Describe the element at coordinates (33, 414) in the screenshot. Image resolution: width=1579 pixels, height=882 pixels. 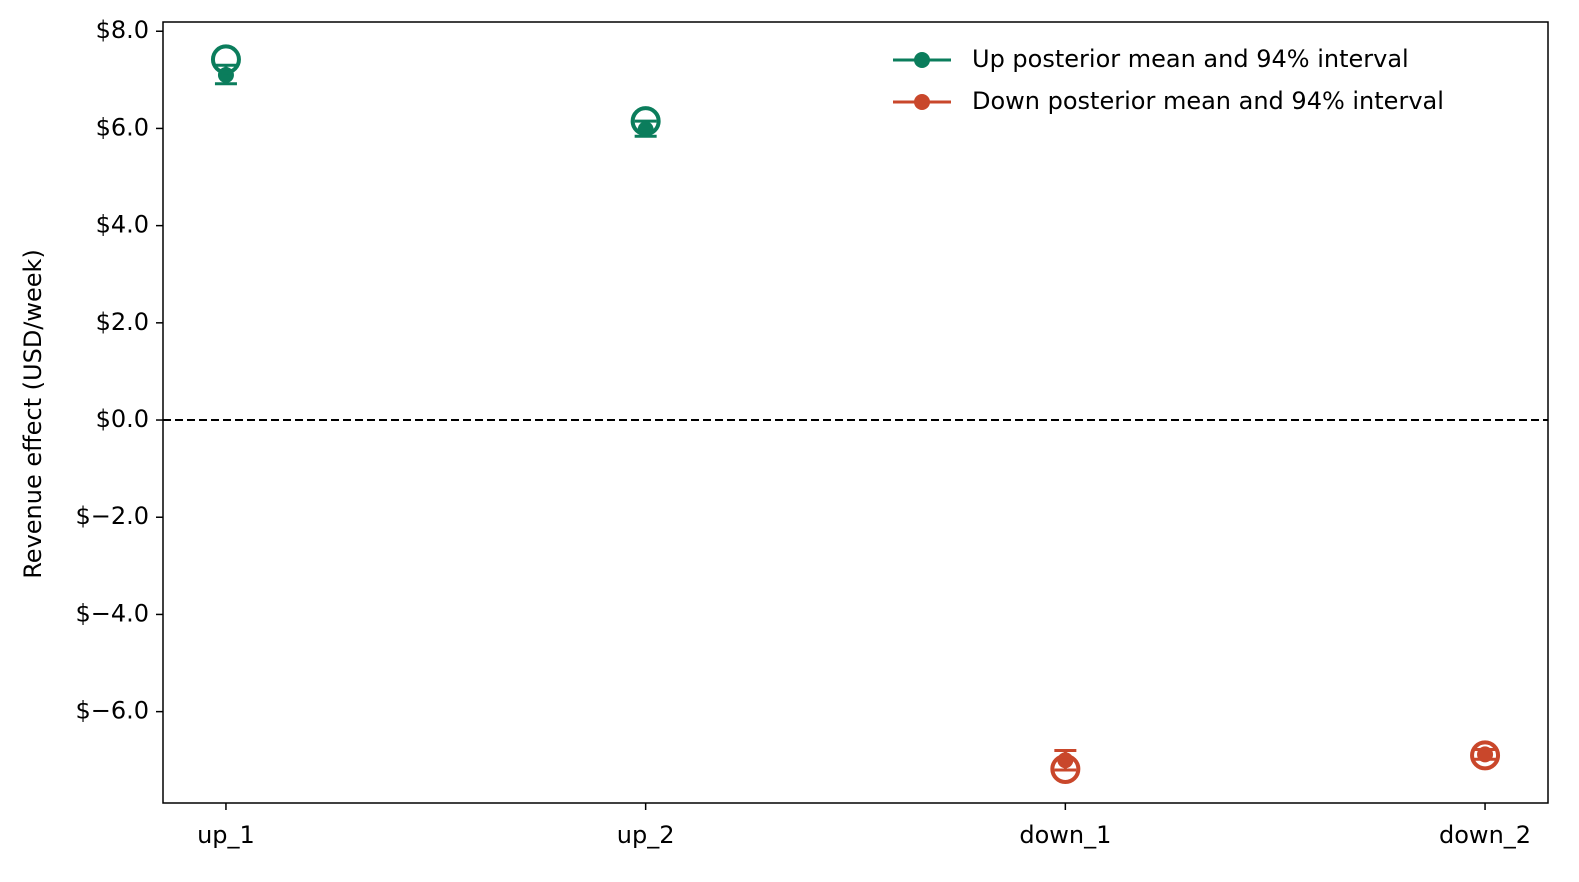
I see `y-axis-label: Revenue effect (USD/week)` at that location.